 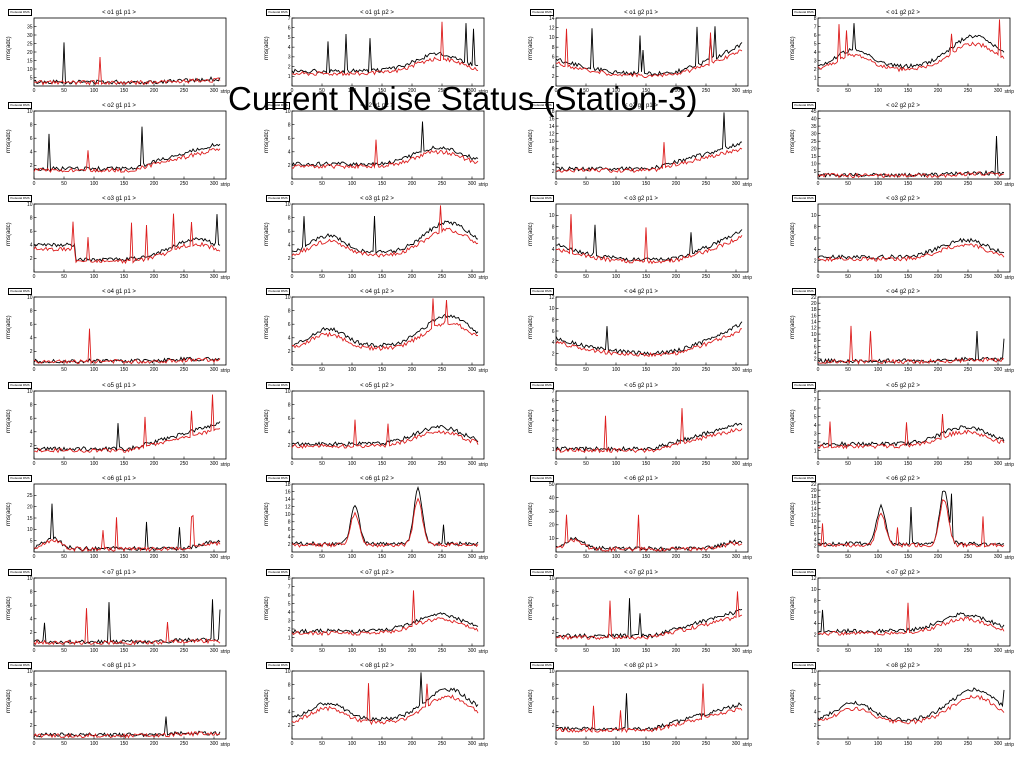 I want to click on plot-title: < o8 g1 p2 >, so click(x=377, y=666).